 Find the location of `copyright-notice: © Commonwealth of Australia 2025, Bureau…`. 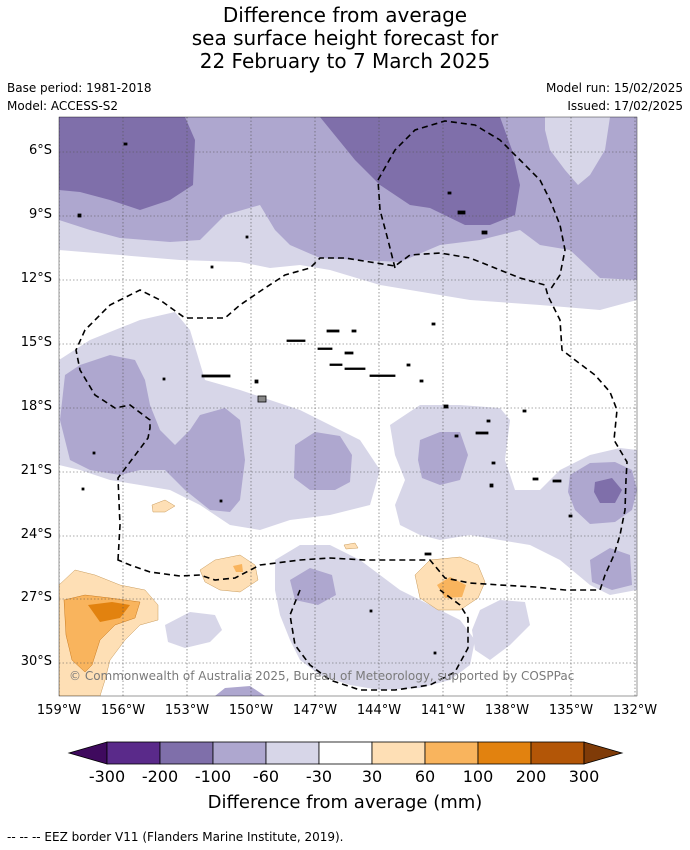

copyright-notice: © Commonwealth of Australia 2025, Bureau… is located at coordinates (322, 676).